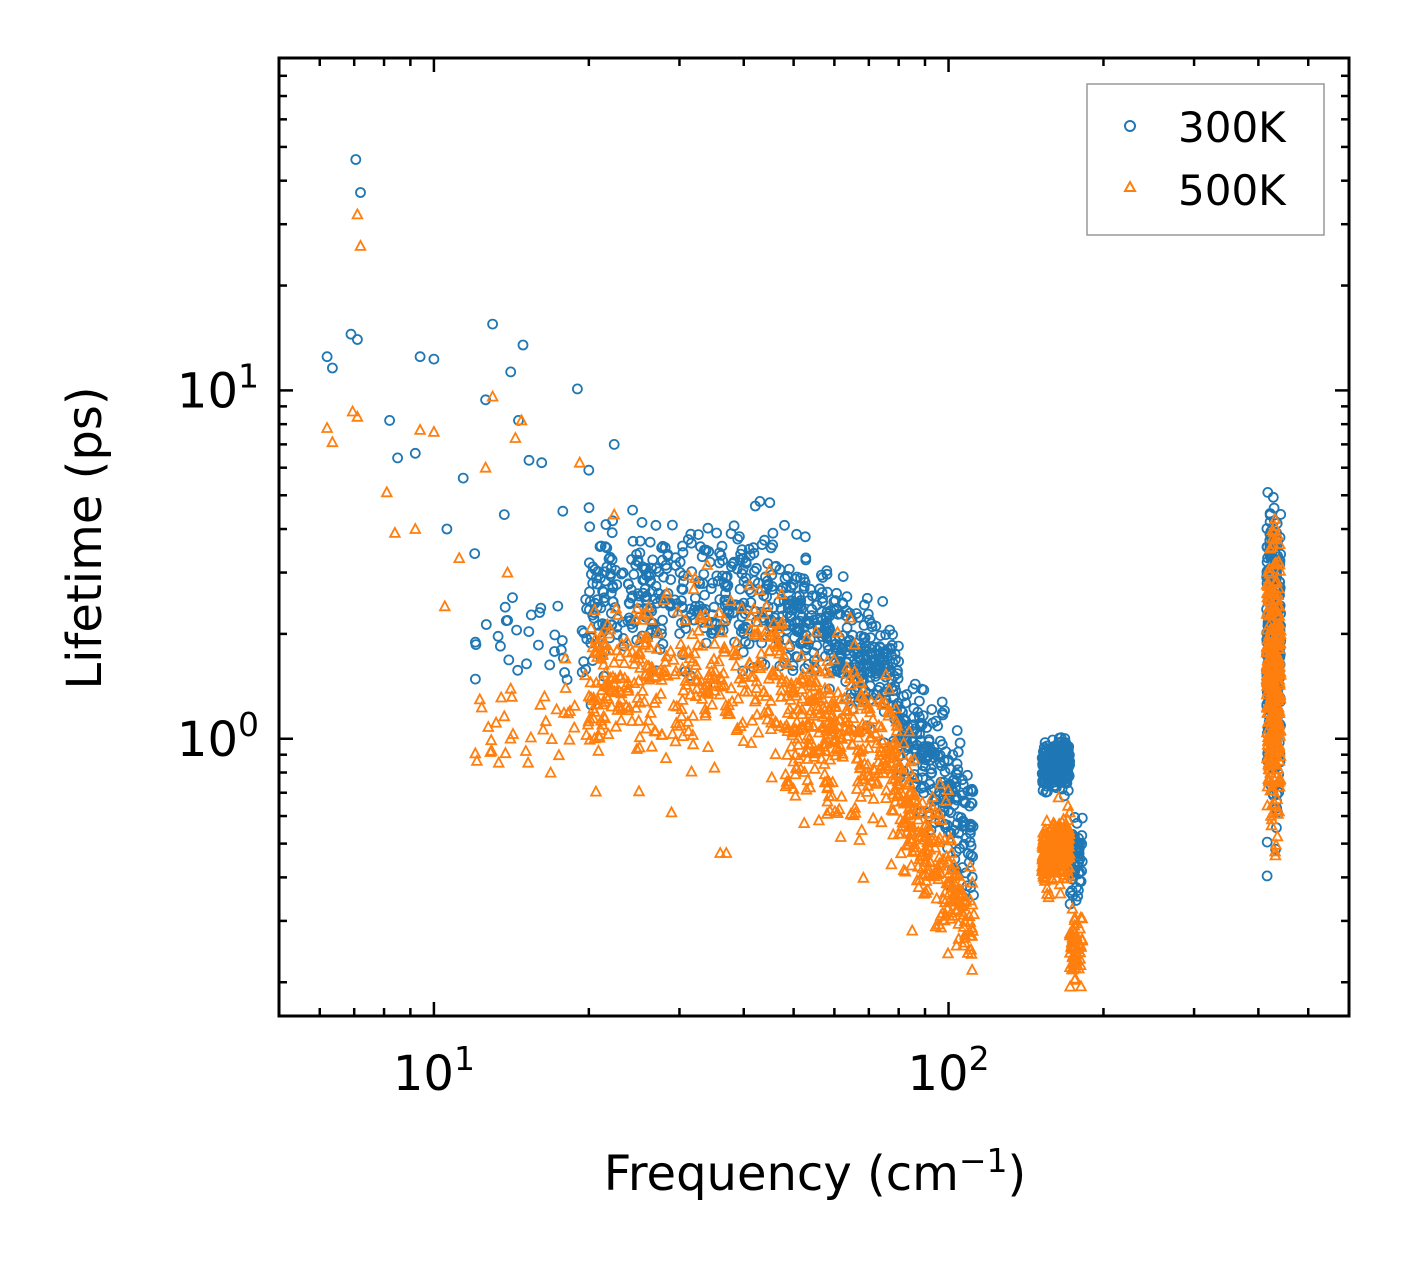  What do you see at coordinates (815, 1171) in the screenshot?
I see `x-axis-title: Frequency (cm−1)` at bounding box center [815, 1171].